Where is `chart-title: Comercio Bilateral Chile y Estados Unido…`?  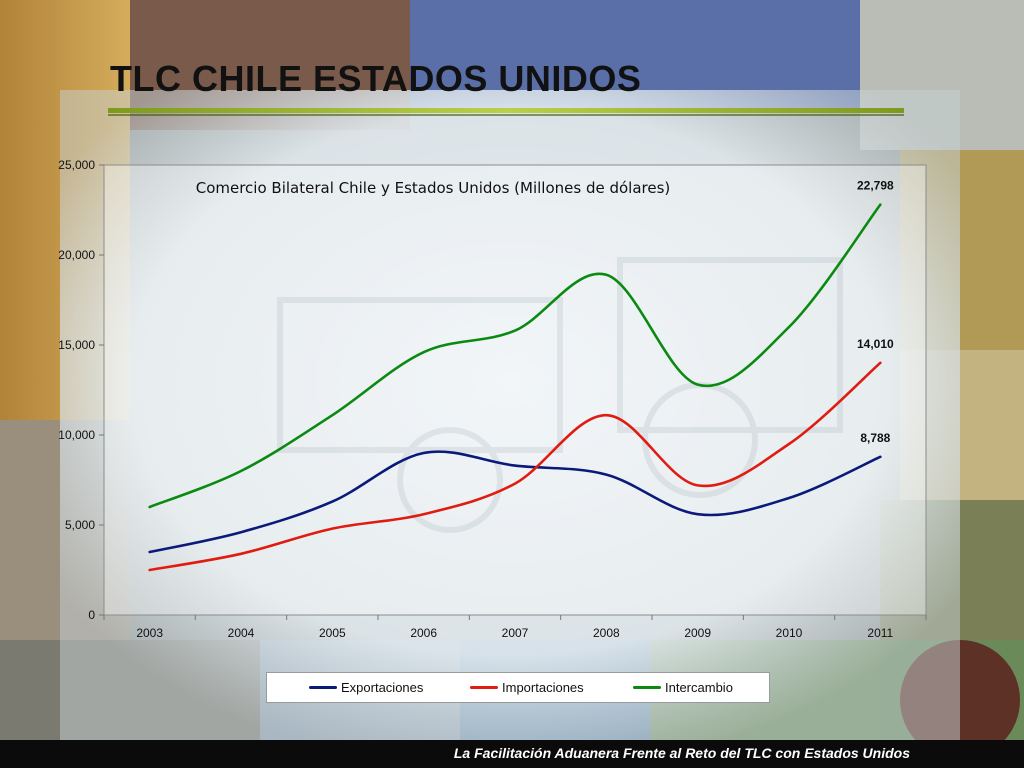
chart-title: Comercio Bilateral Chile y Estados Unido… is located at coordinates (433, 188).